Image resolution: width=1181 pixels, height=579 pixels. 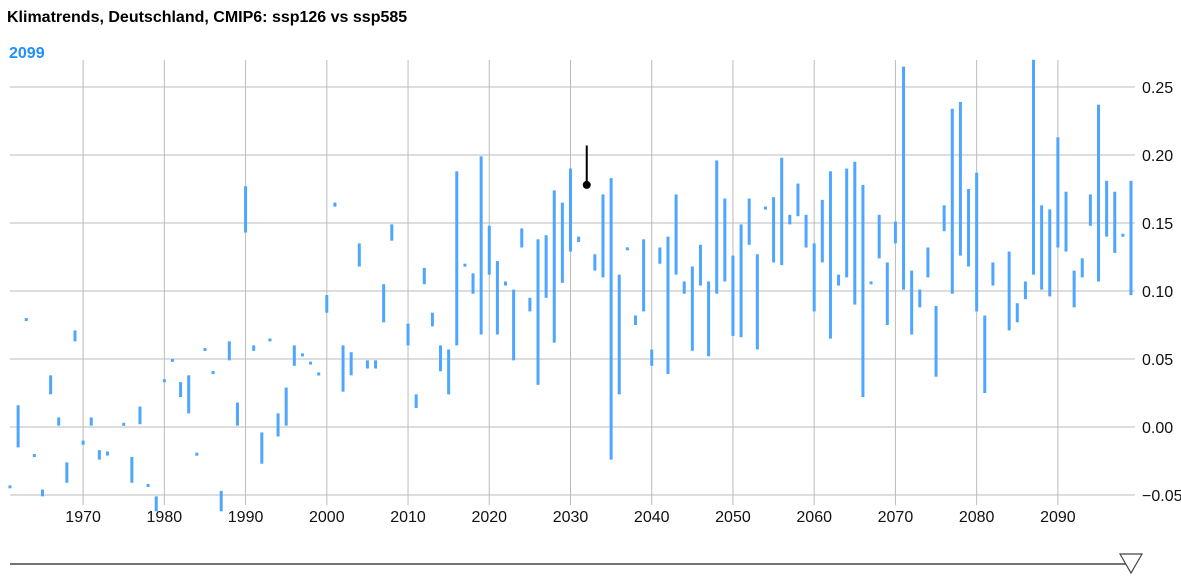 What do you see at coordinates (538, 312) in the screenshot?
I see `bar-2026` at bounding box center [538, 312].